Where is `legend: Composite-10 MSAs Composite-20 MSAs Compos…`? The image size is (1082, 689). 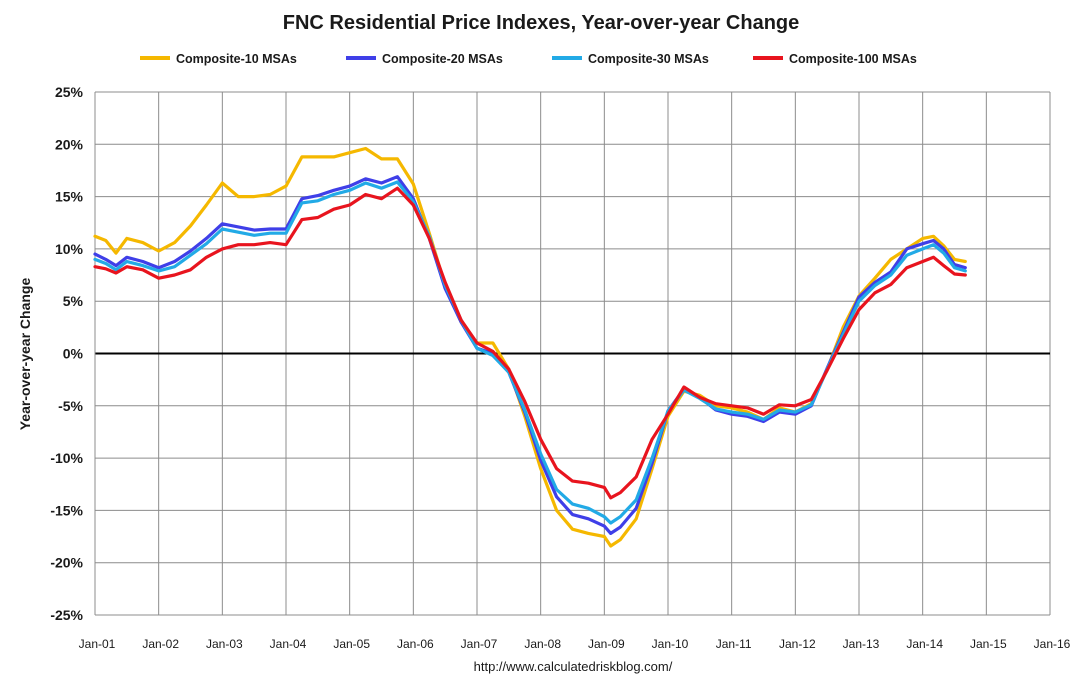
legend: Composite-10 MSAs Composite-20 MSAs Compos… is located at coordinates (528, 59).